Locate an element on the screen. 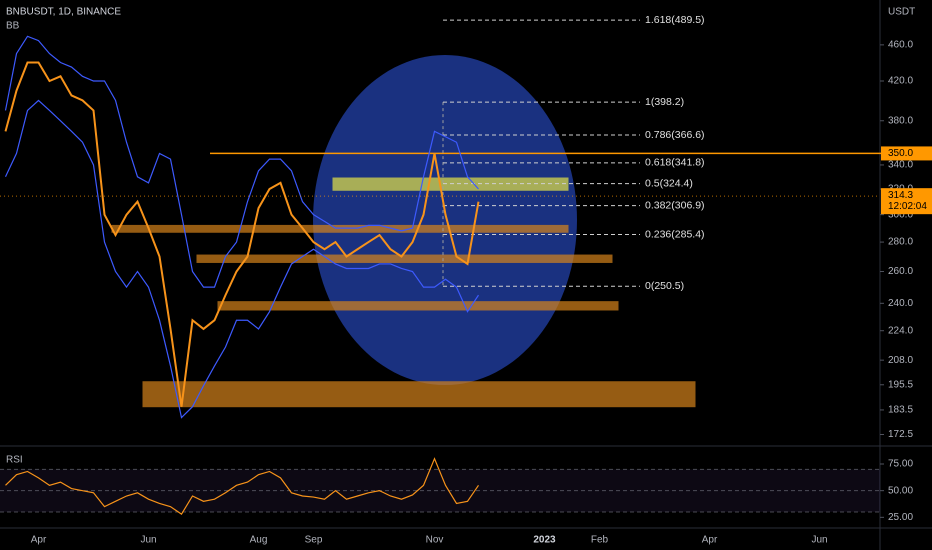 Image resolution: width=932 pixels, height=550 pixels. y-tick-label: 208.0 is located at coordinates (900, 360).